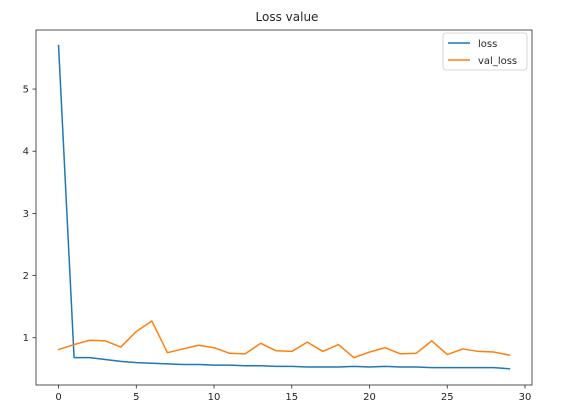  I want to click on x-tick-label-10: 10, so click(214, 397).